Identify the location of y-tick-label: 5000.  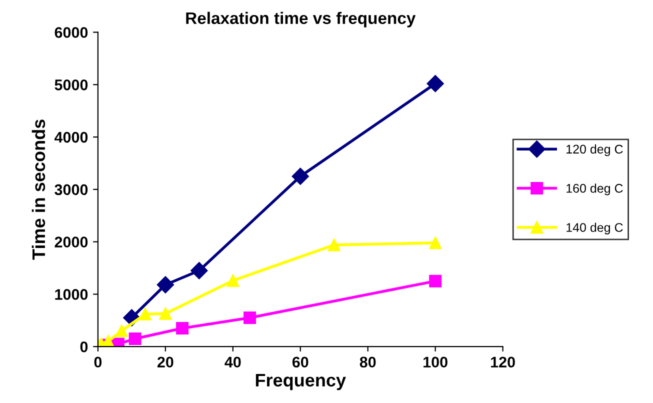
(71, 85).